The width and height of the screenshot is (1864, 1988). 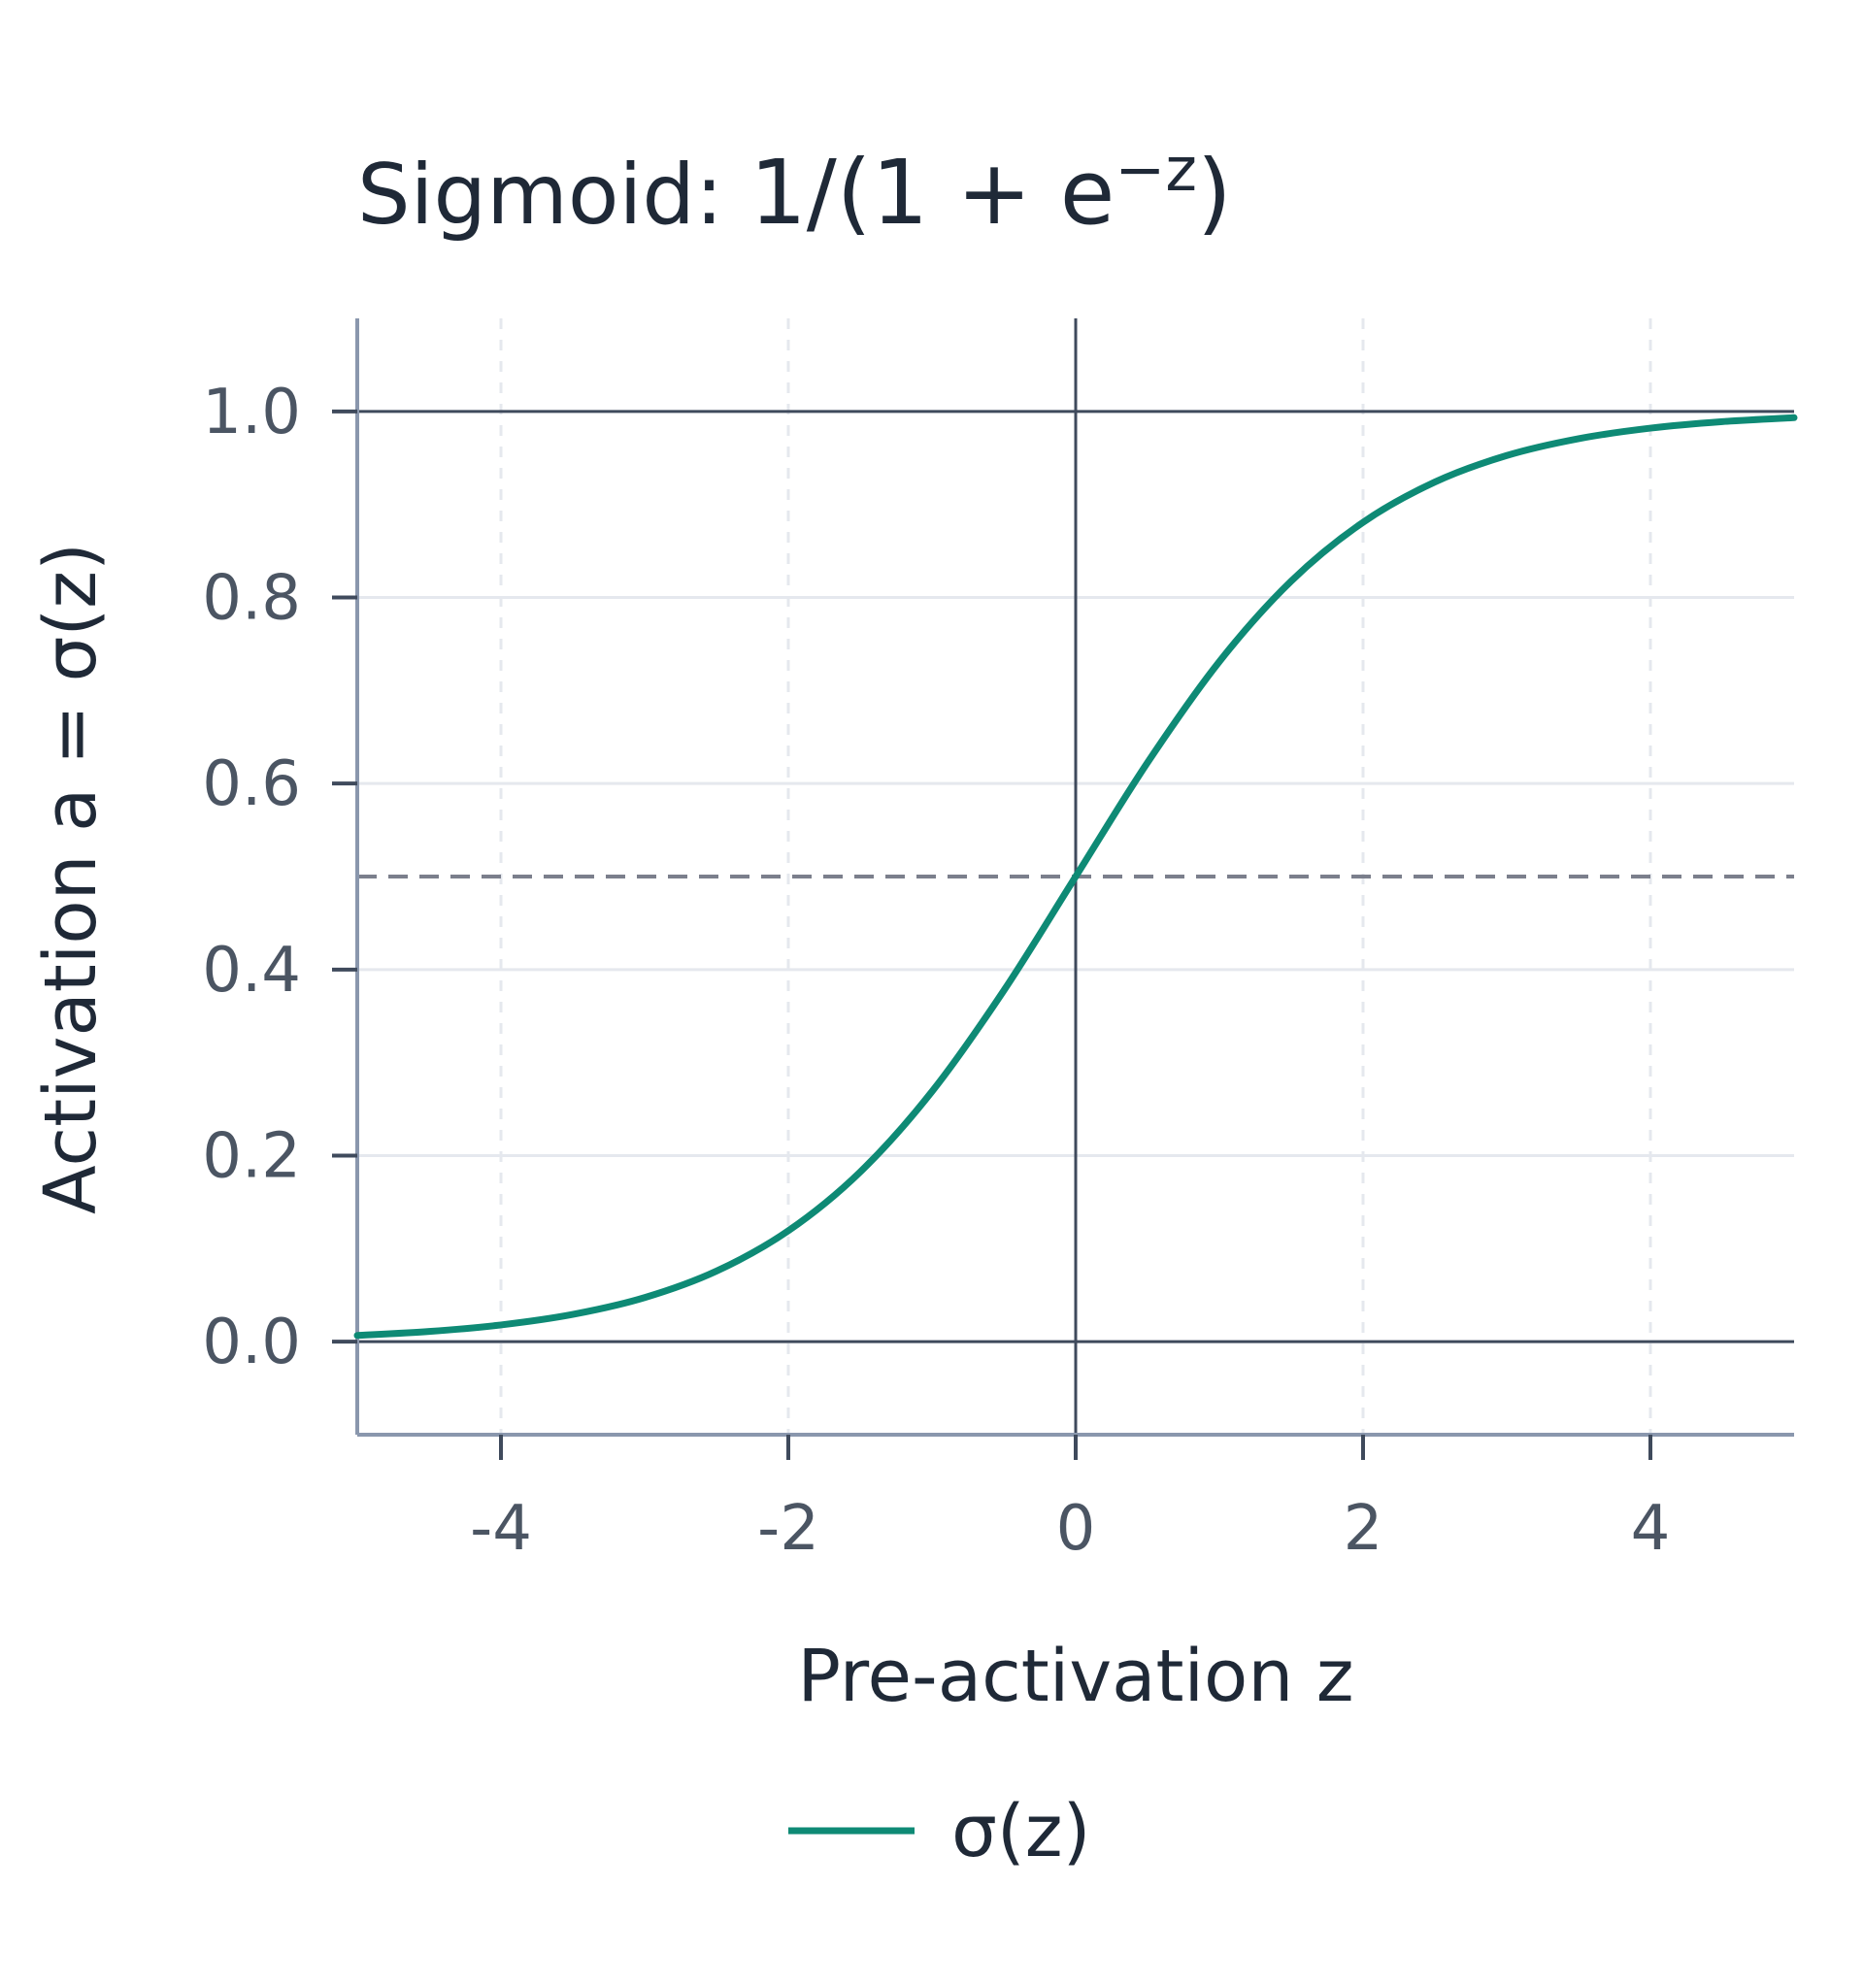 What do you see at coordinates (501, 1529) in the screenshot?
I see `x-tick-label-0: -4` at bounding box center [501, 1529].